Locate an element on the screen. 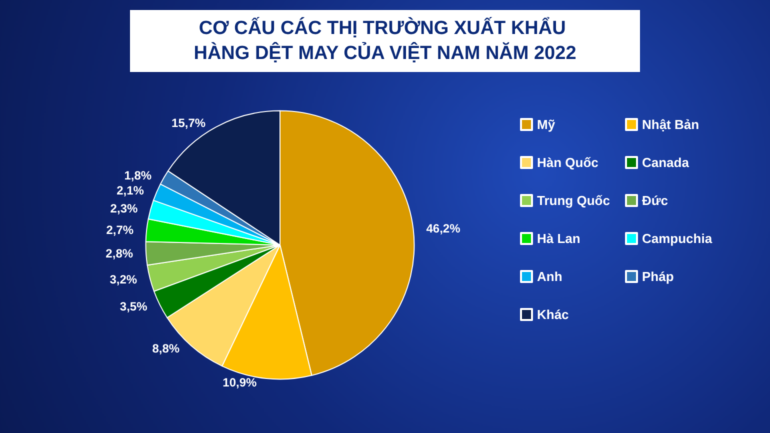  data-label: 3,2% is located at coordinates (124, 279).